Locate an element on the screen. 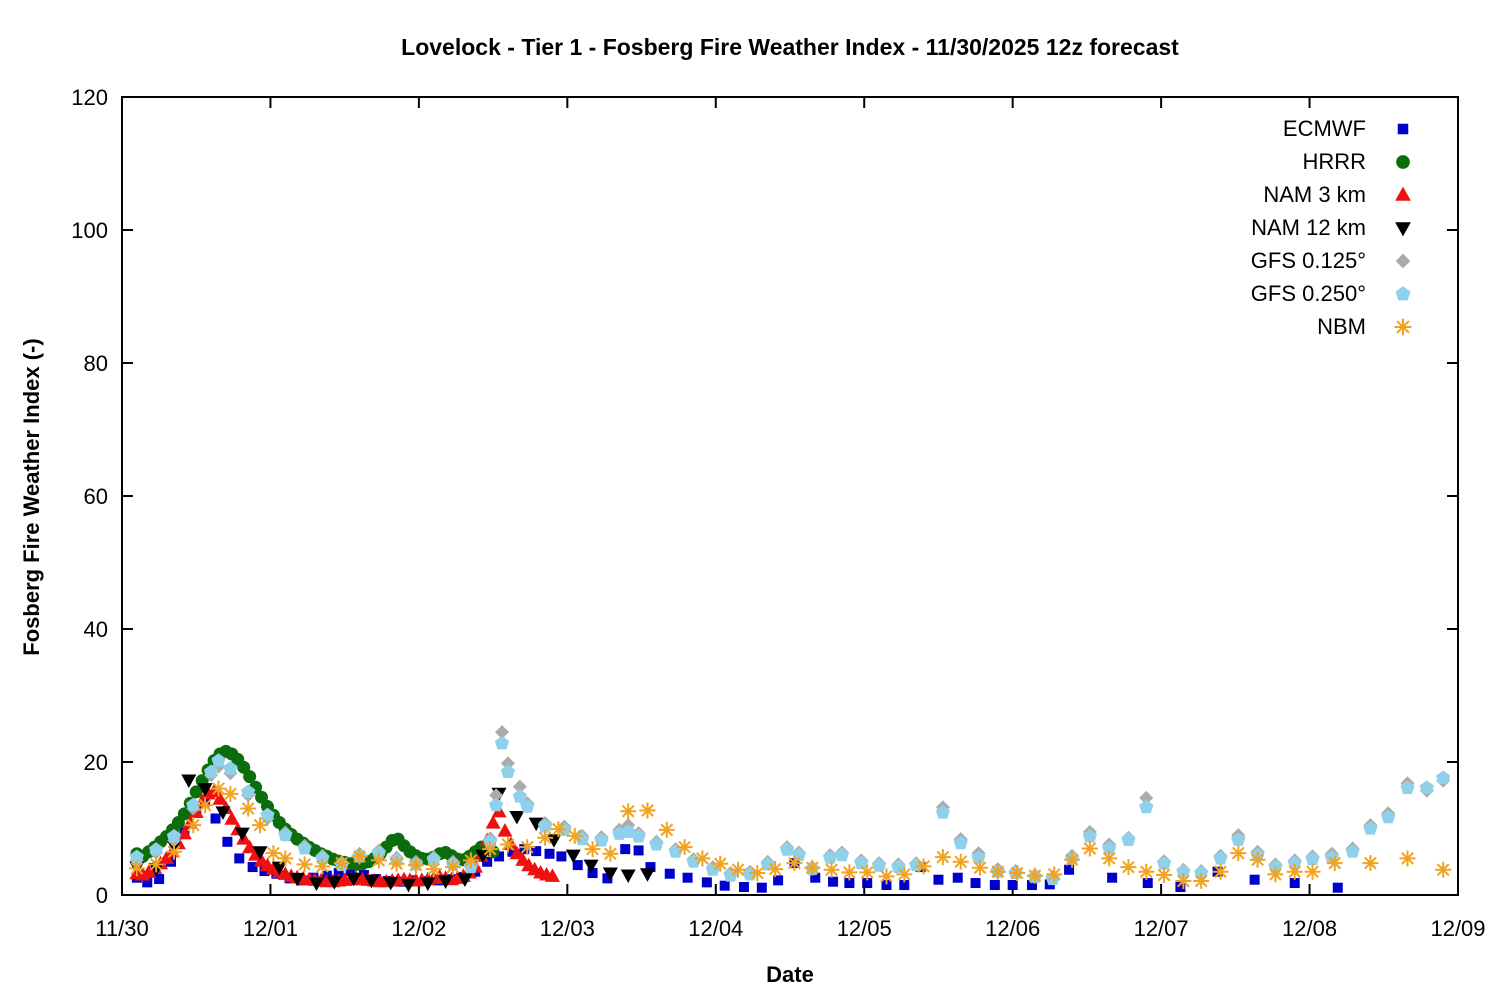  circle-icon is located at coordinates (1403, 162).